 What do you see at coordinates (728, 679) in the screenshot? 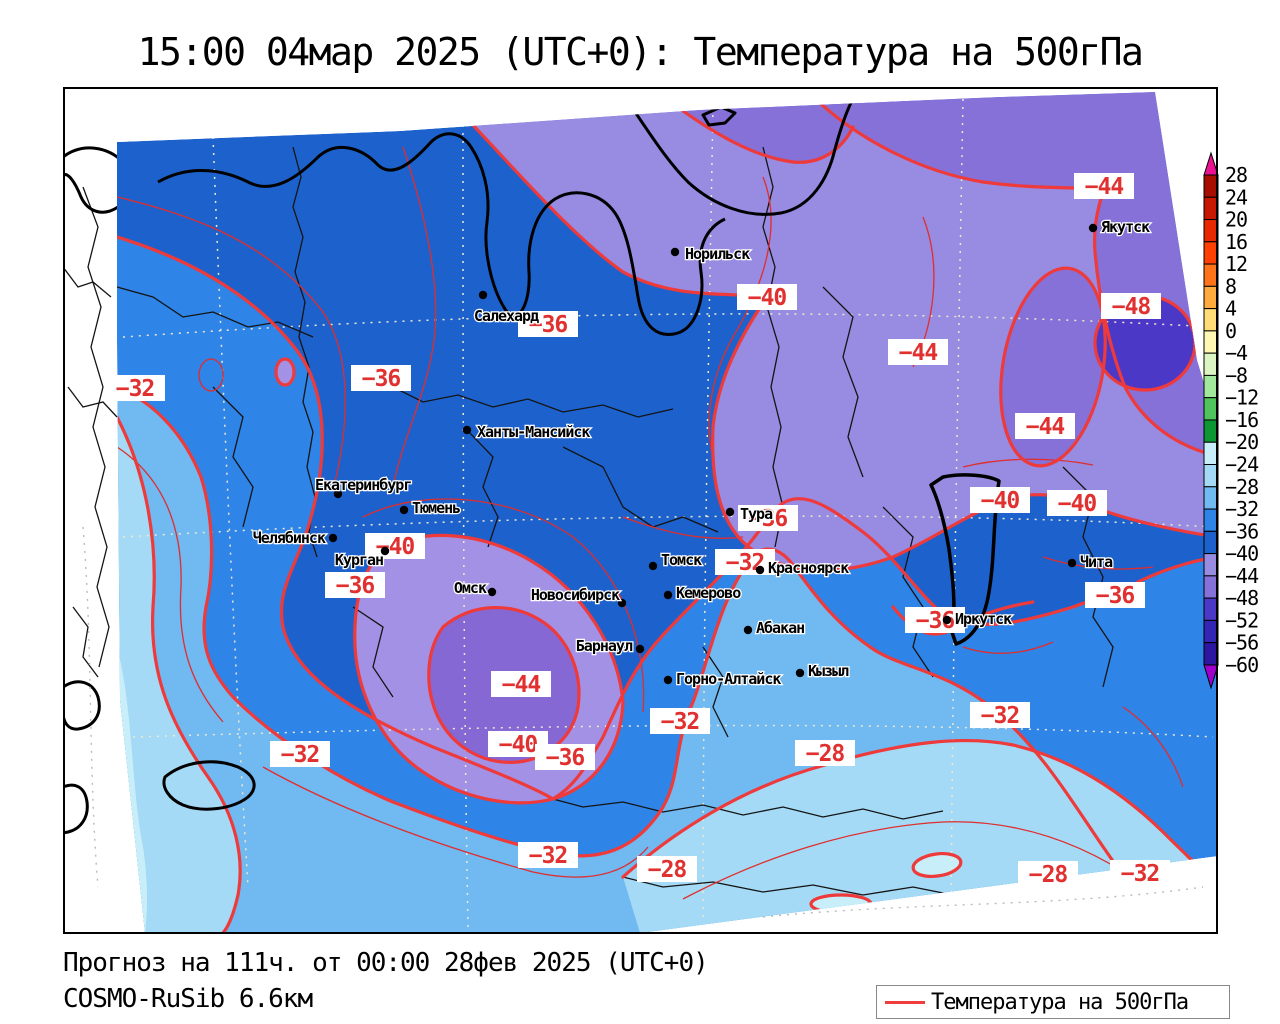
I see `city-label: Горно-Алтайск` at bounding box center [728, 679].